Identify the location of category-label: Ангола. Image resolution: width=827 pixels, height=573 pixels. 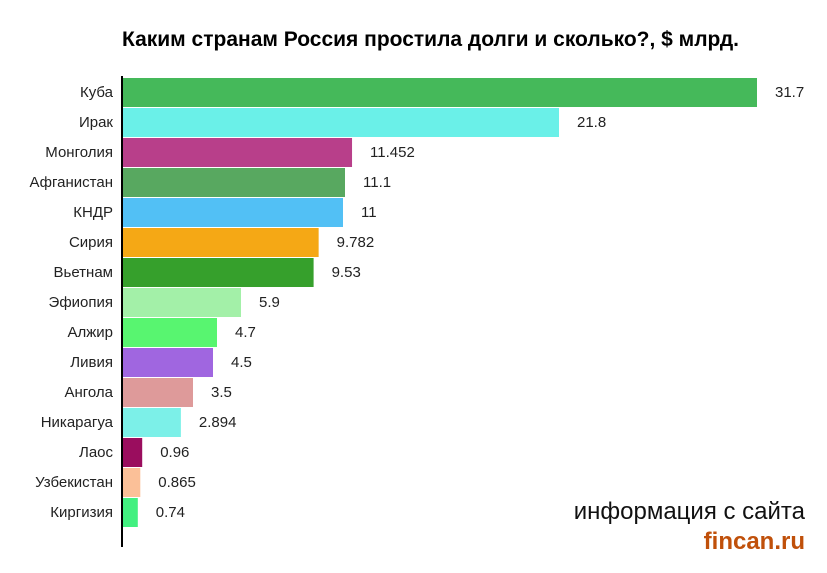
(88, 392).